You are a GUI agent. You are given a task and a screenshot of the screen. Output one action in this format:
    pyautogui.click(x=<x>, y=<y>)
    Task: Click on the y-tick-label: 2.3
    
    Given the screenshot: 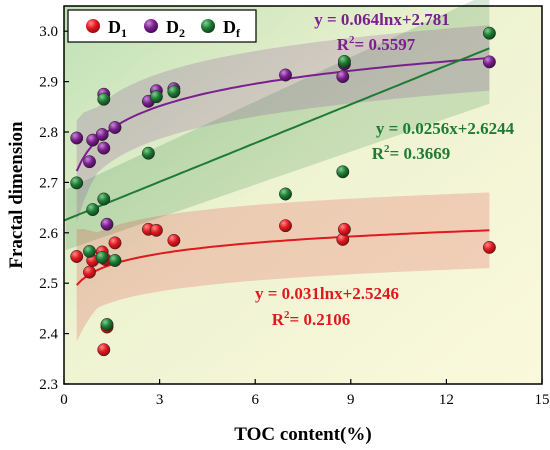 What is the action you would take?
    pyautogui.click(x=48, y=385)
    